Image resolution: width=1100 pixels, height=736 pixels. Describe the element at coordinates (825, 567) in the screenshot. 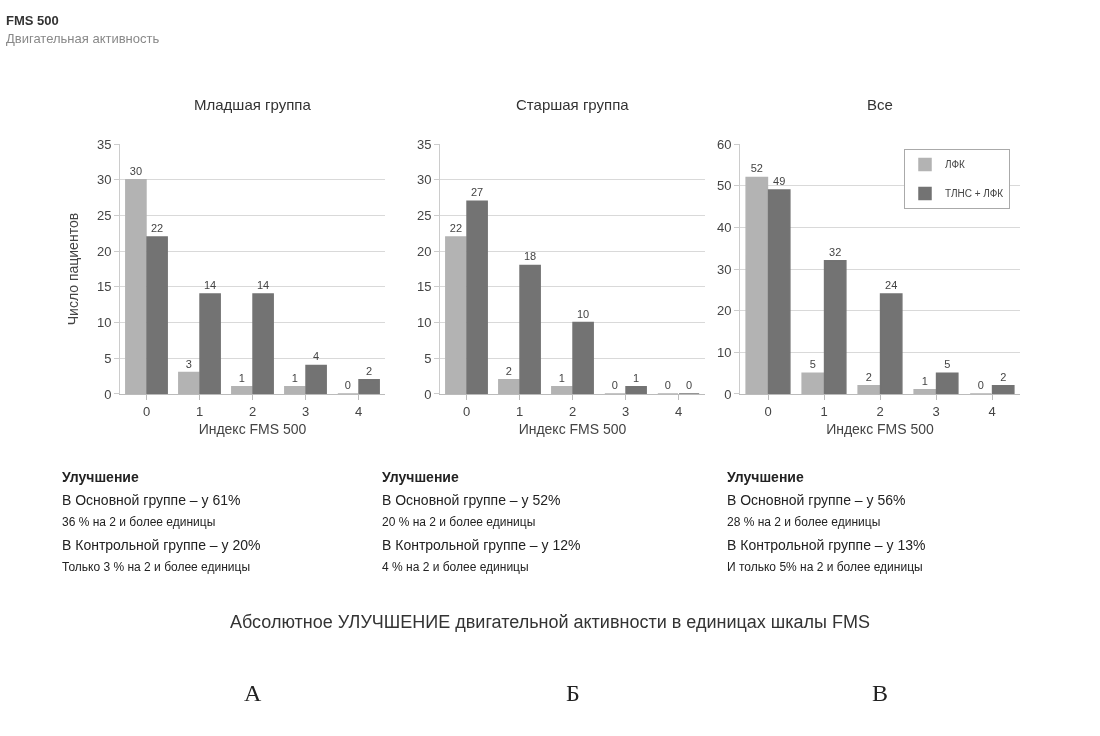

I see `text: И только 5% на 2 и более единицы` at that location.